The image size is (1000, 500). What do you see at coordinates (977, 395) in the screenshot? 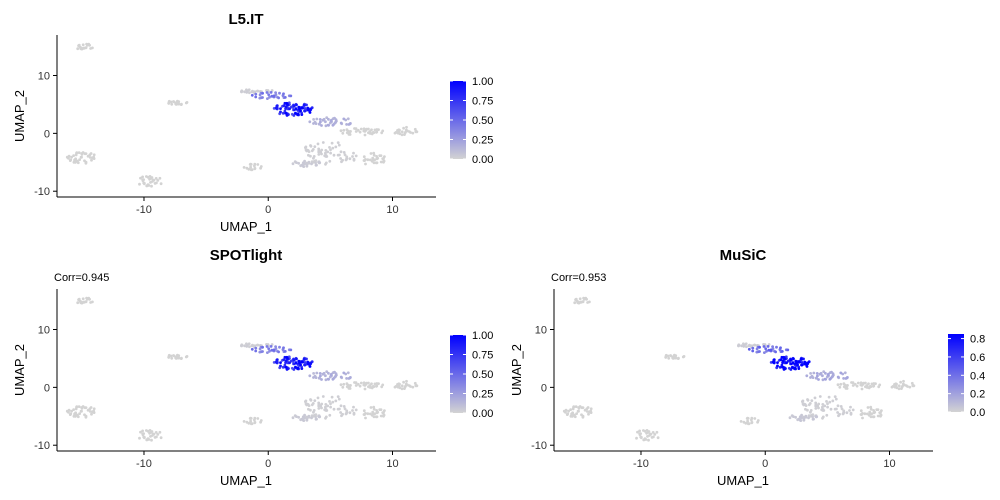
I see `colorbar-label: 0.2` at bounding box center [977, 395].